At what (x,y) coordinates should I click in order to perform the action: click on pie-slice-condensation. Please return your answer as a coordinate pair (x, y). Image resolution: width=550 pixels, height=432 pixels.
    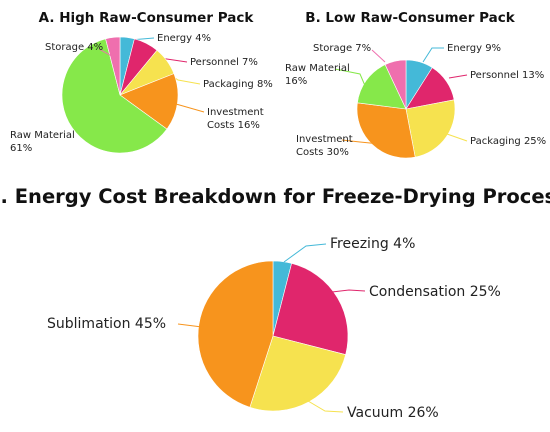
    Looking at the image, I should click on (310, 309).